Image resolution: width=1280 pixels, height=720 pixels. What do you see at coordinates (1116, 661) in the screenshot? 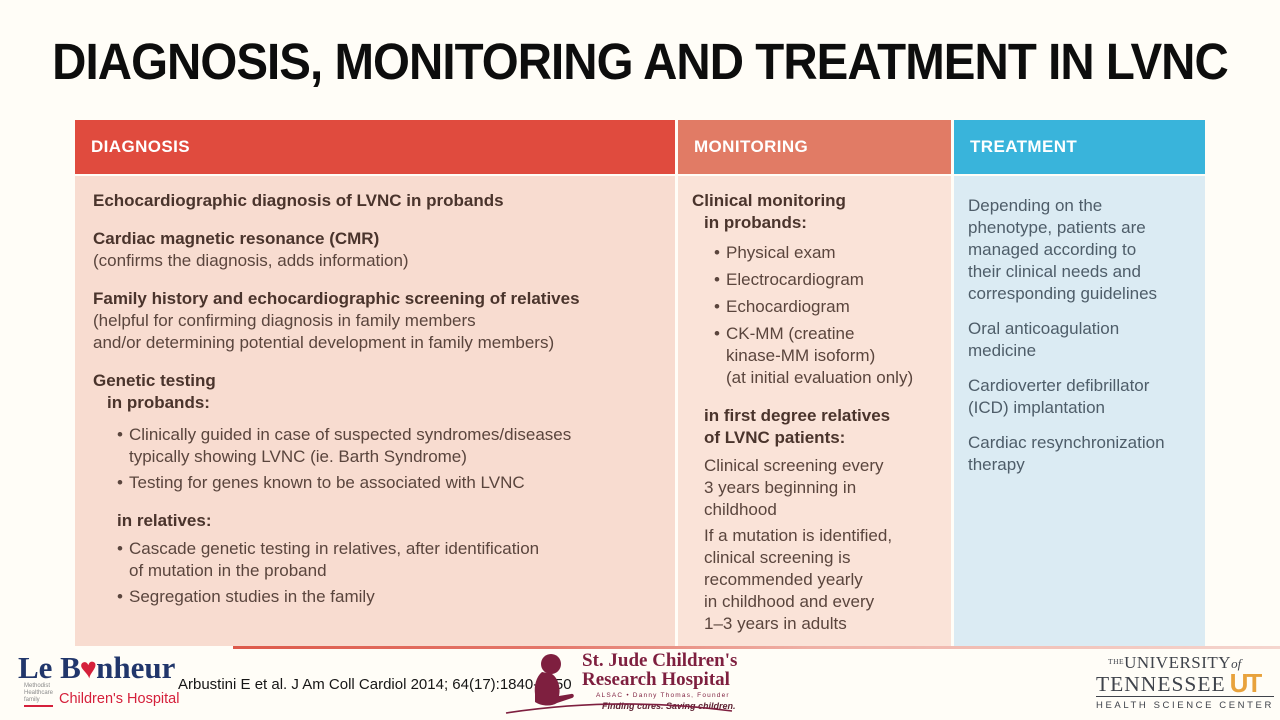
I see `ut-the: THE` at bounding box center [1116, 661].